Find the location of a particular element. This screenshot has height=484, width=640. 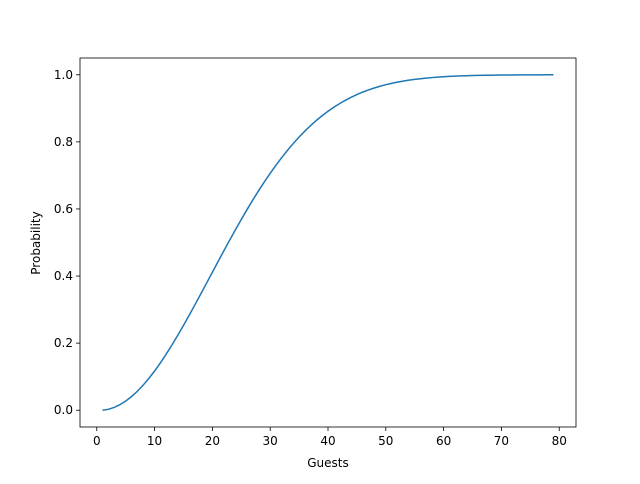

x-tick-label: 80 is located at coordinates (559, 441).